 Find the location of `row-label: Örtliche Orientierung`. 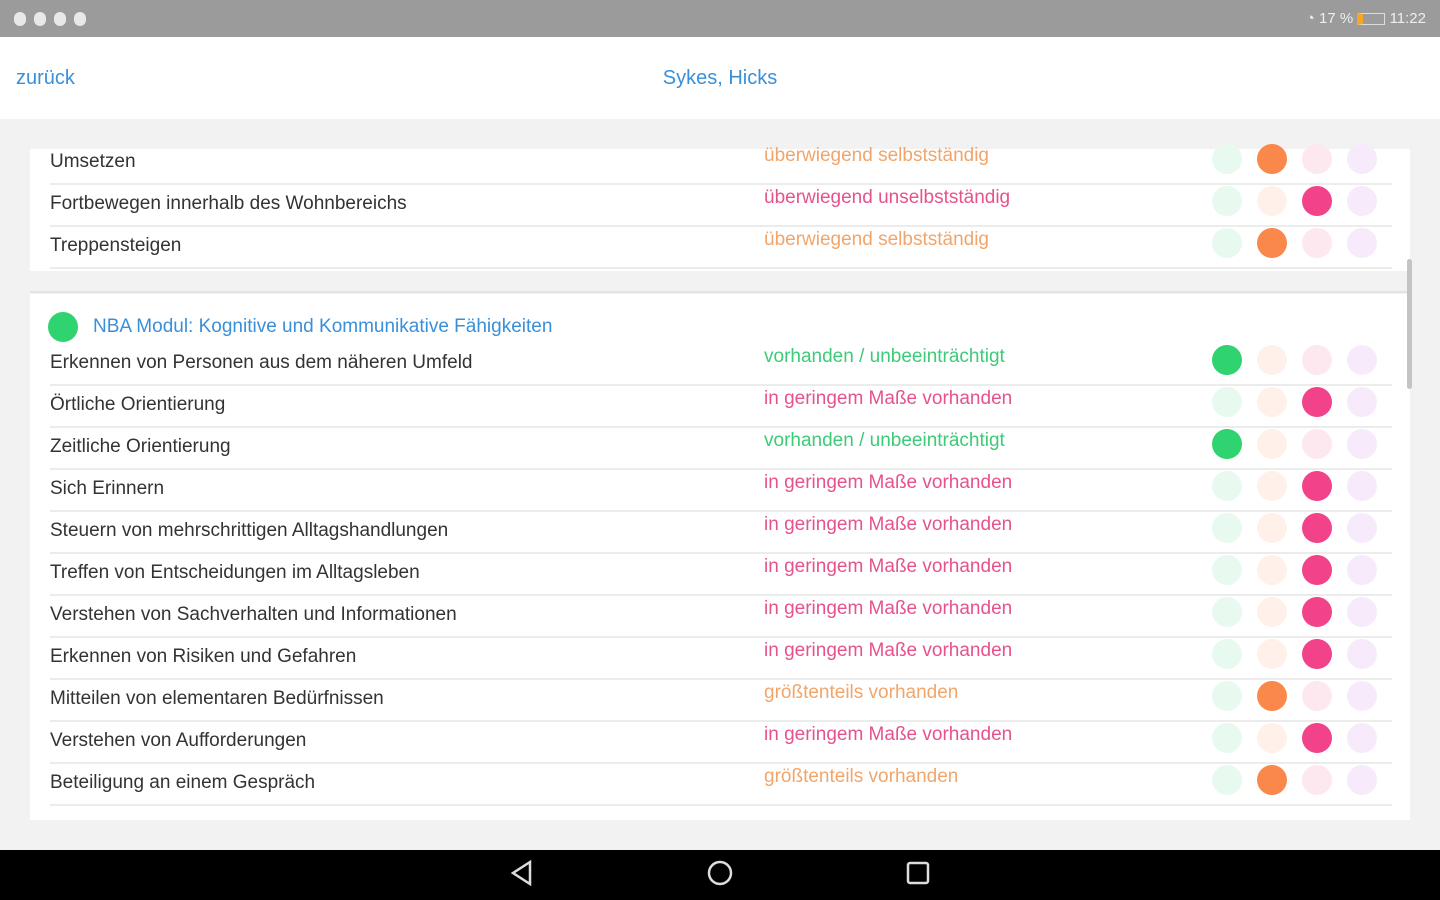

row-label: Örtliche Orientierung is located at coordinates (138, 404).